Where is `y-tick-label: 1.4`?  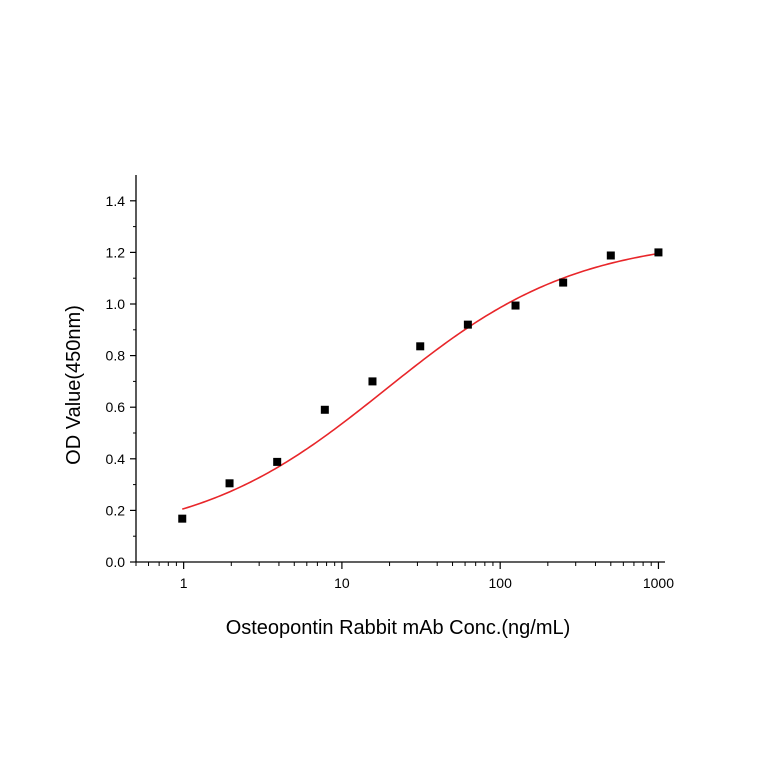 y-tick-label: 1.4 is located at coordinates (116, 201).